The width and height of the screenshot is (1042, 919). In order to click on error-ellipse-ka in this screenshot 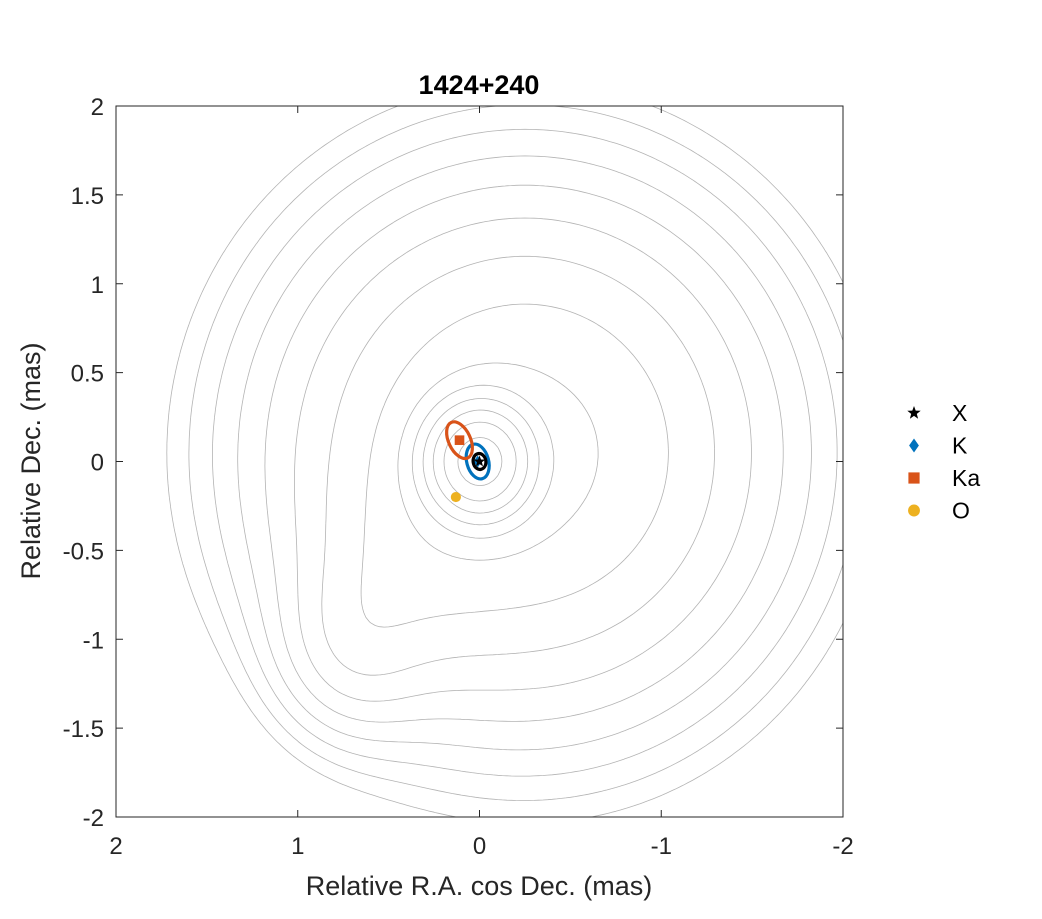, I will do `click(459, 440)`.